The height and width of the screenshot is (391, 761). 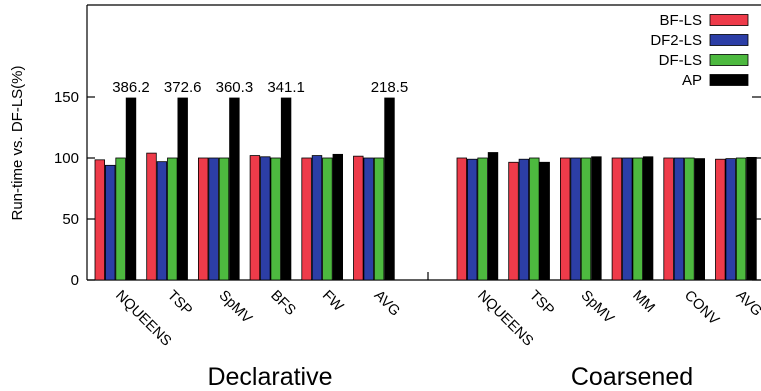 I want to click on x-tick-label-fw-0: FW, so click(x=332, y=301).